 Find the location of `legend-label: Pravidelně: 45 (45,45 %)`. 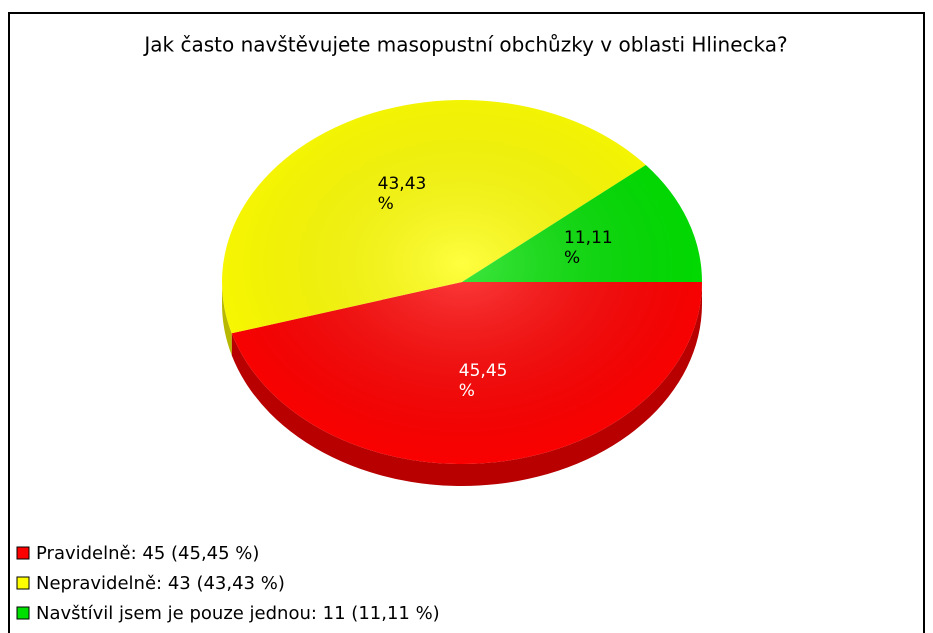

legend-label: Pravidelně: 45 (45,45 %) is located at coordinates (147, 553).